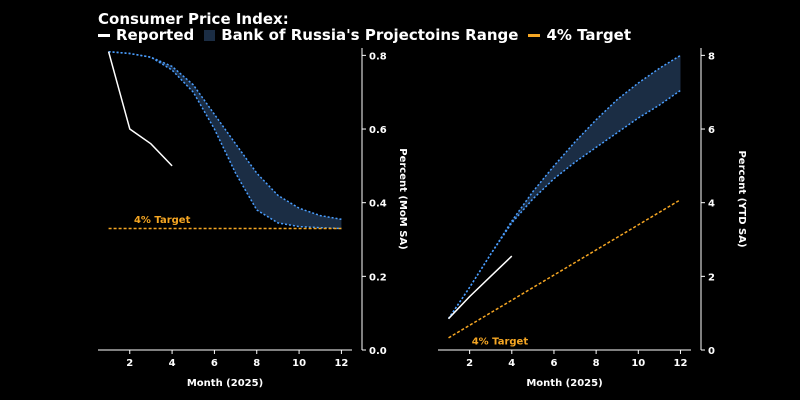 This screenshot has height=400, width=800. Describe the element at coordinates (564, 269) in the screenshot. I see `chart2-target-line` at that location.